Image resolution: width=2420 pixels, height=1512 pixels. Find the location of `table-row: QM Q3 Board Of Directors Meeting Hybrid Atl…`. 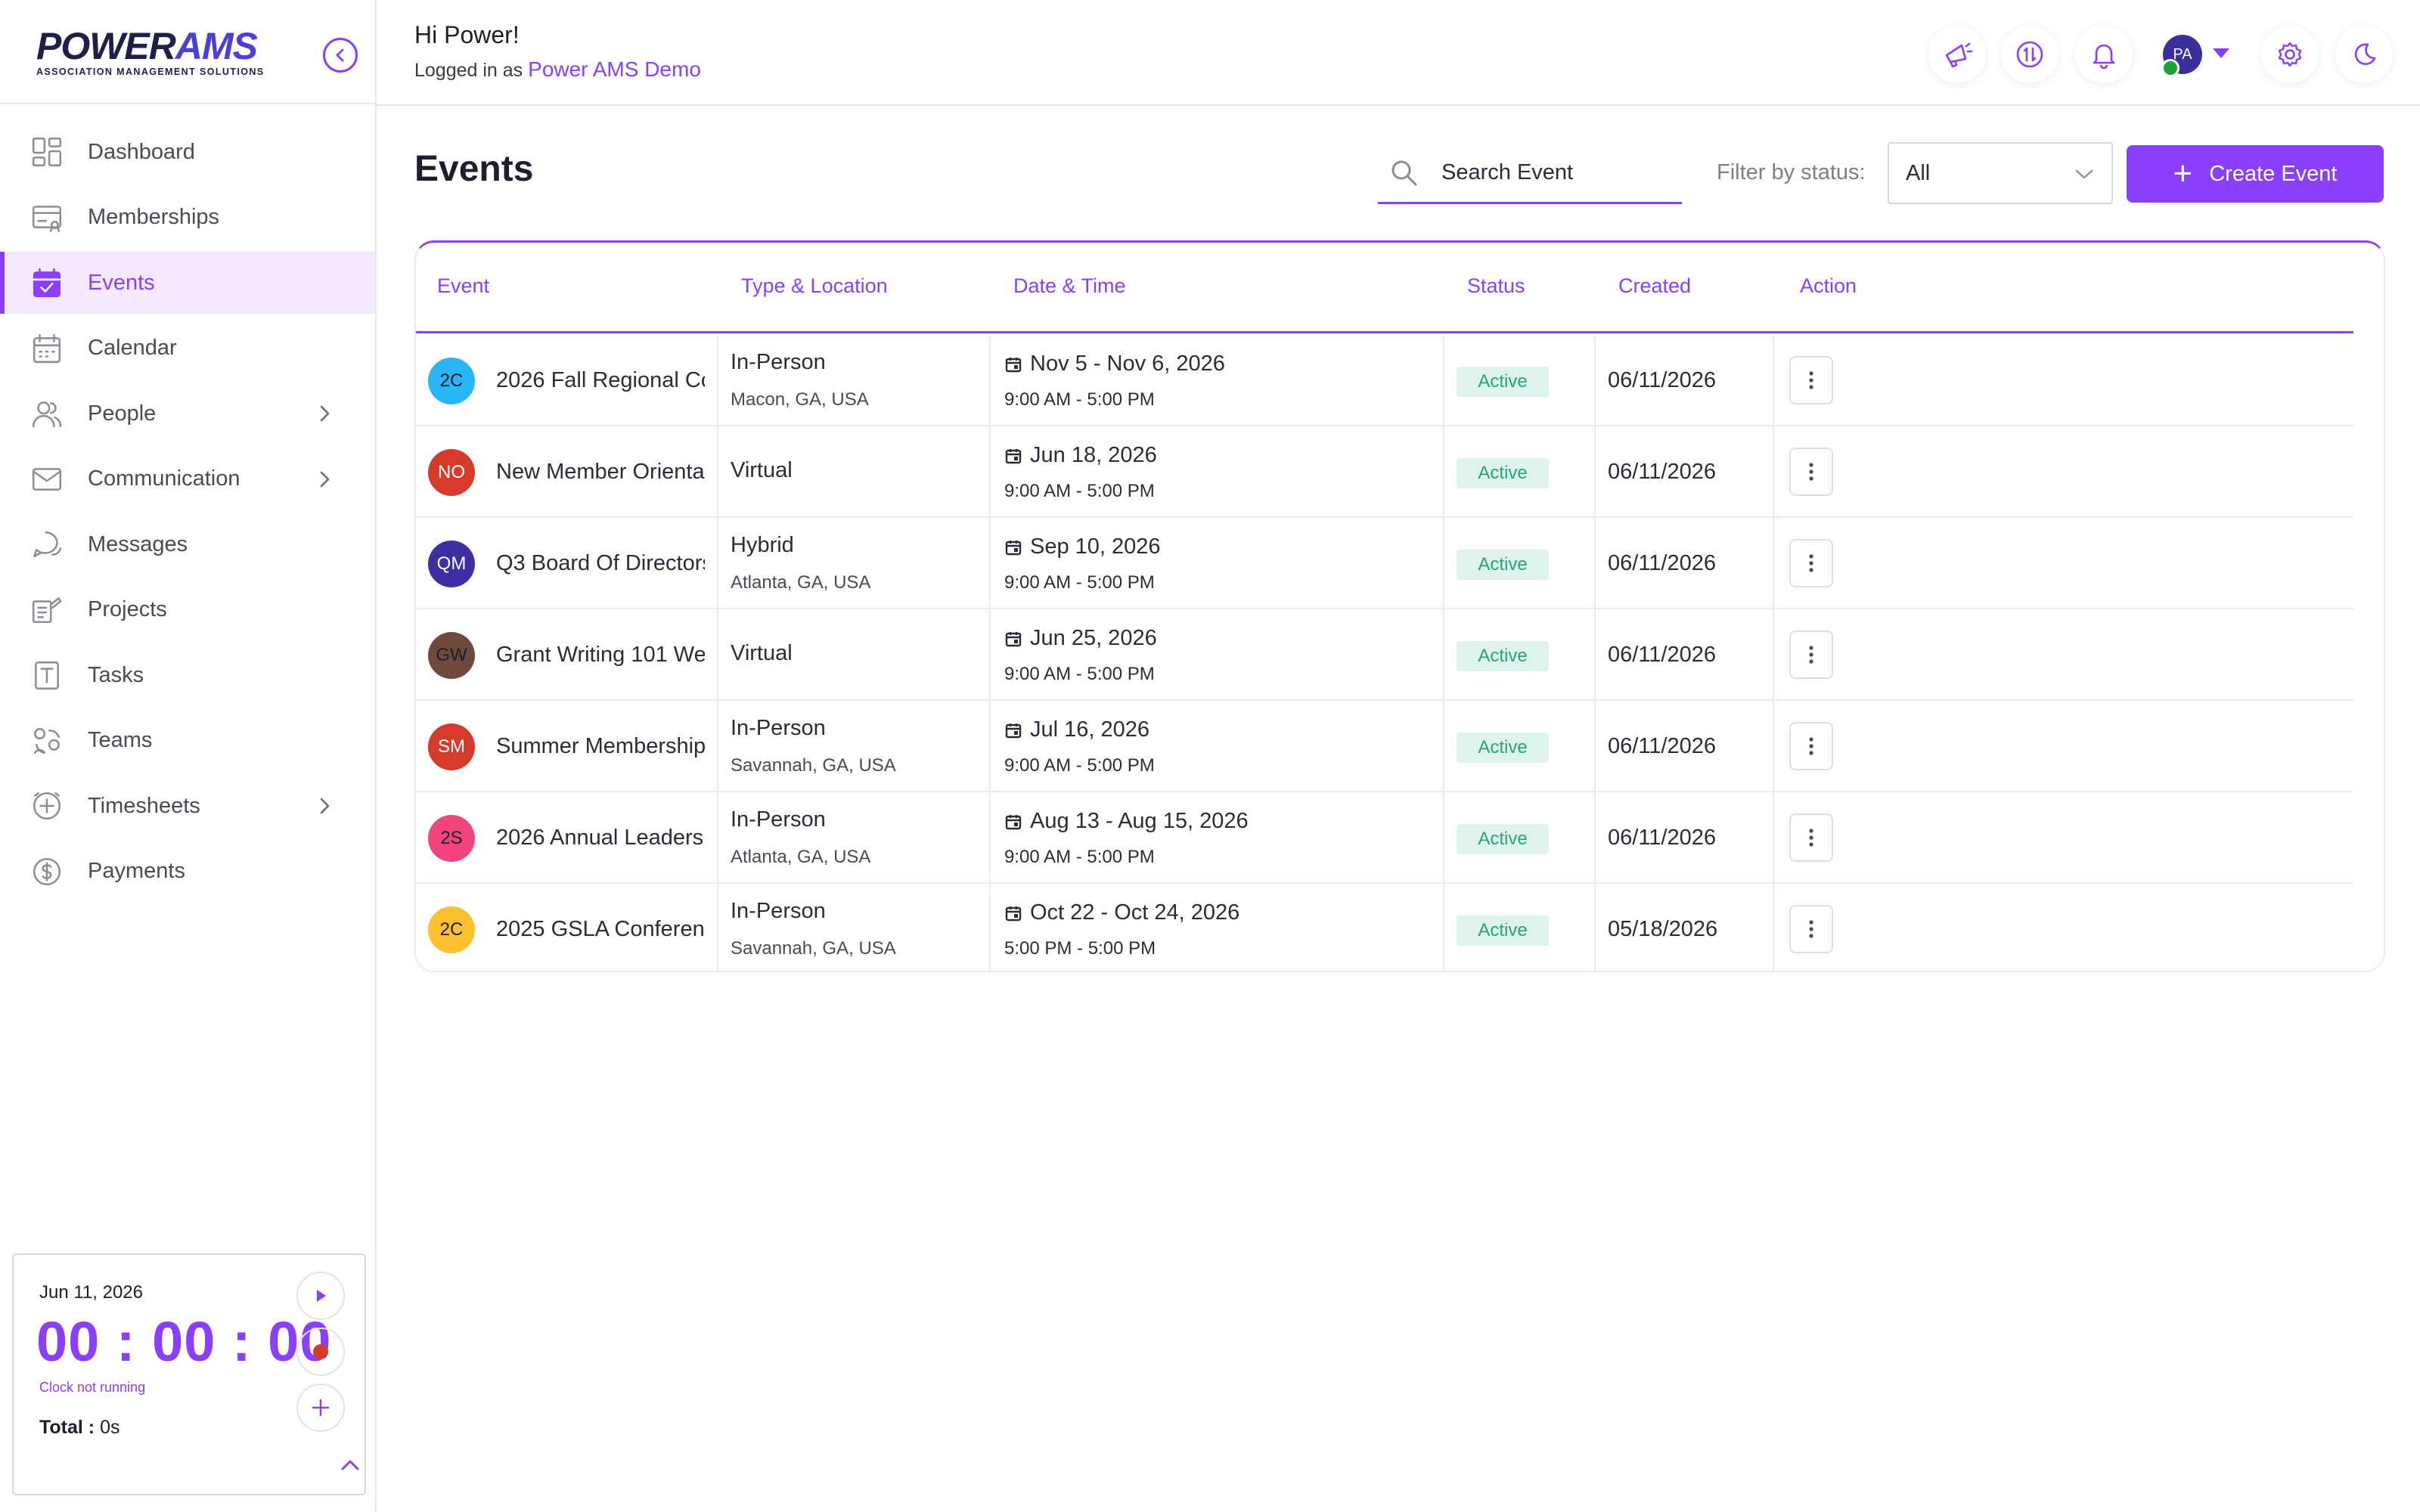

table-row: QM Q3 Board Of Directors Meeting Hybrid Atl… is located at coordinates (1384, 563).